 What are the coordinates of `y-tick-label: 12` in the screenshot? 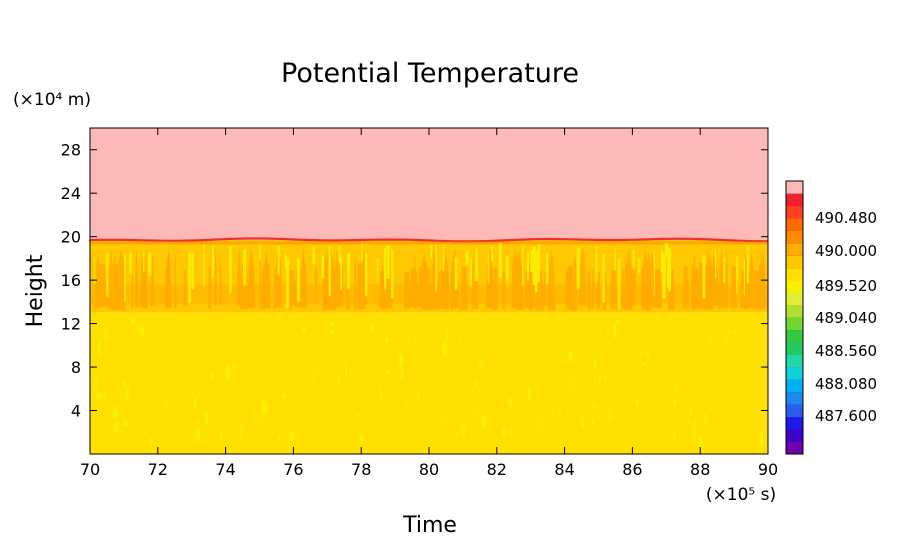 It's located at (71, 324).